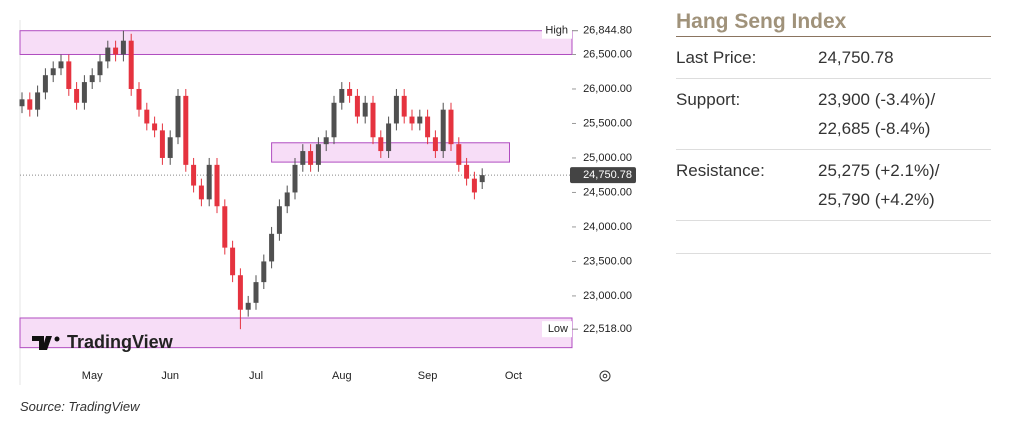 This screenshot has width=1027, height=426. What do you see at coordinates (716, 57) in the screenshot?
I see `row-label: Last Price:` at bounding box center [716, 57].